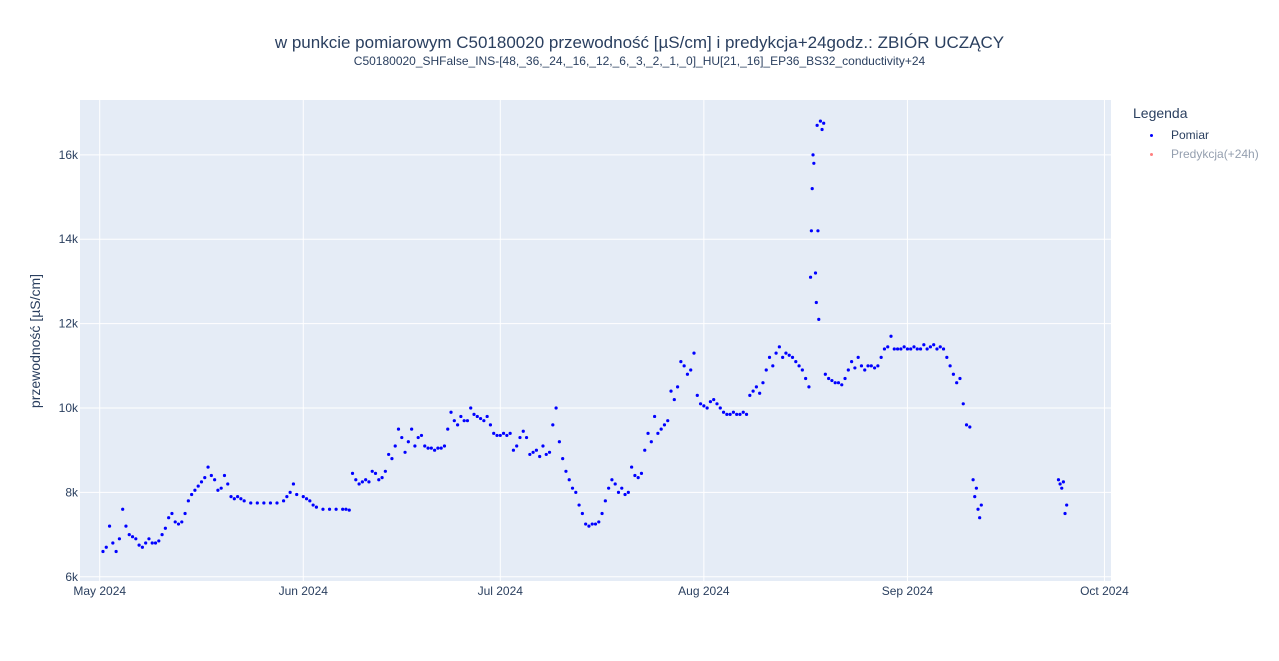 This screenshot has width=1279, height=661. I want to click on y-axis-label: przewodność [µS/cm], so click(35, 341).